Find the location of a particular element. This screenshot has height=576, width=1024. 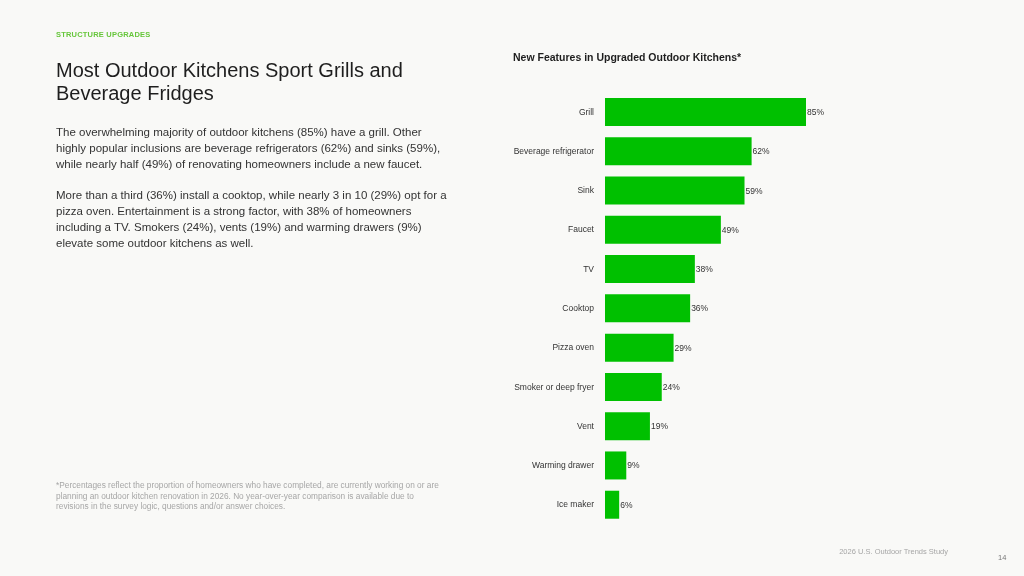

text: The overwhelming majority of outdoor kitchens (85%) have a grill. Other highly popular inclusions are beverage refrigerators (62%) and sinks (59%), while nearly half (49%) of renovating homeowners include a new faucet. is located at coordinates (249, 148).